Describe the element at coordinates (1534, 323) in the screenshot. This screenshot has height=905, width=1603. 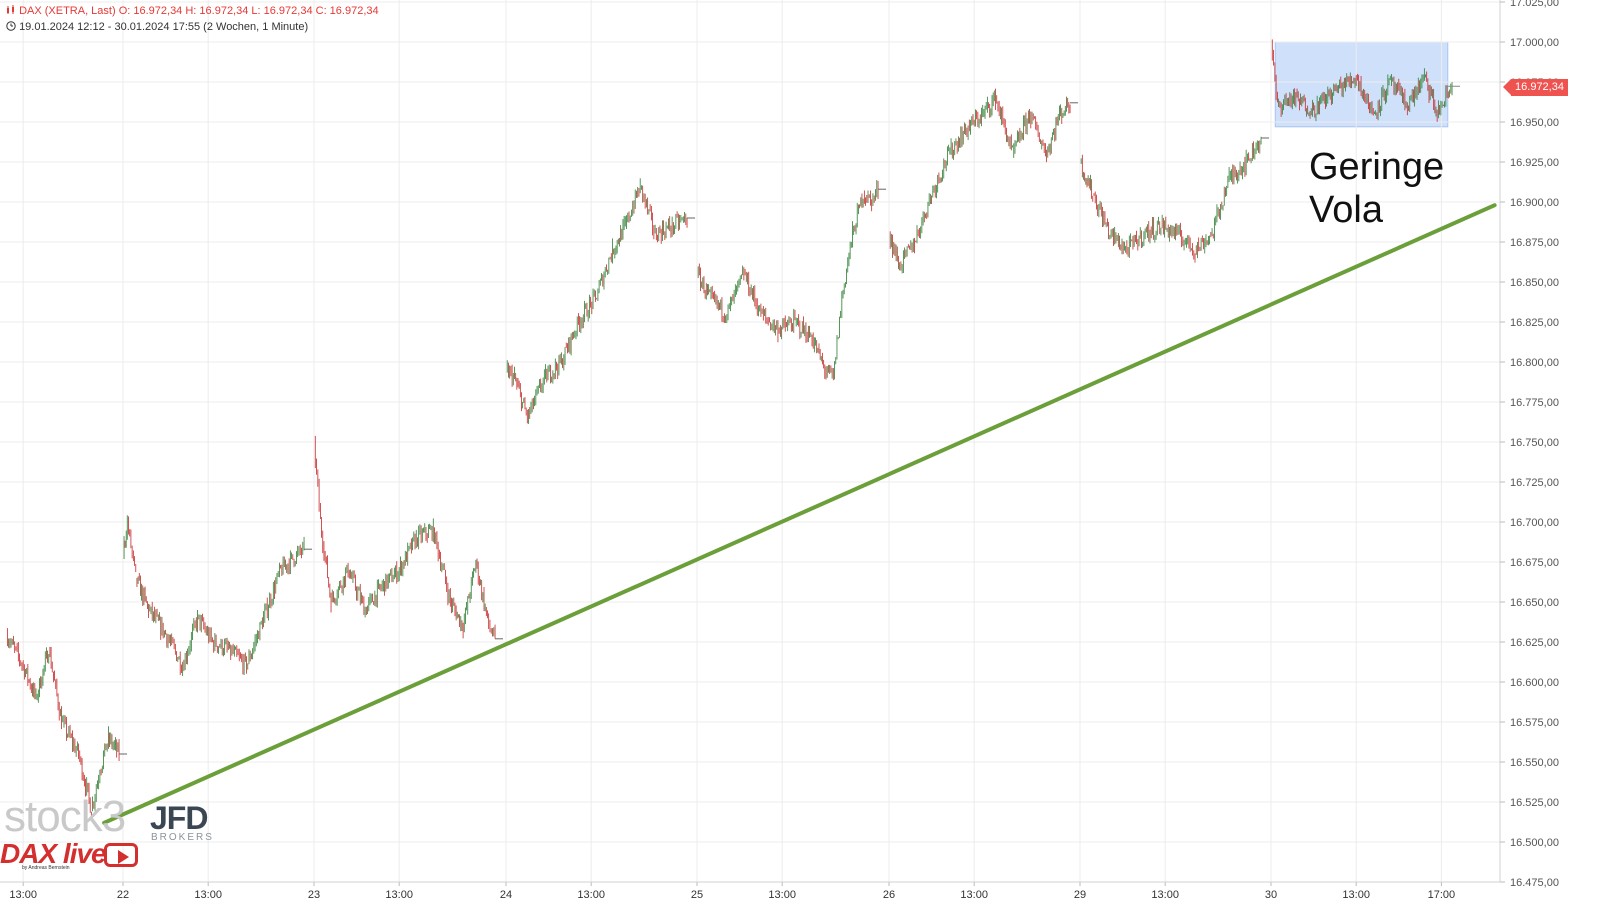
I see `y-tick-label: 16.825,00` at that location.